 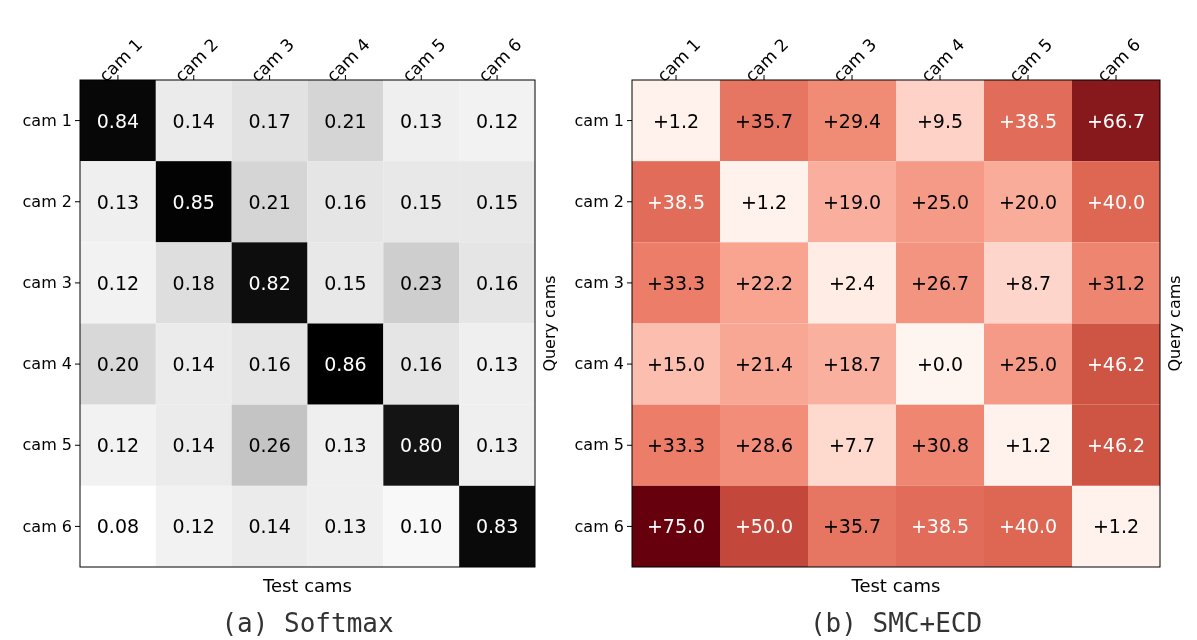 I want to click on data-label: 0.26, so click(x=269, y=445).